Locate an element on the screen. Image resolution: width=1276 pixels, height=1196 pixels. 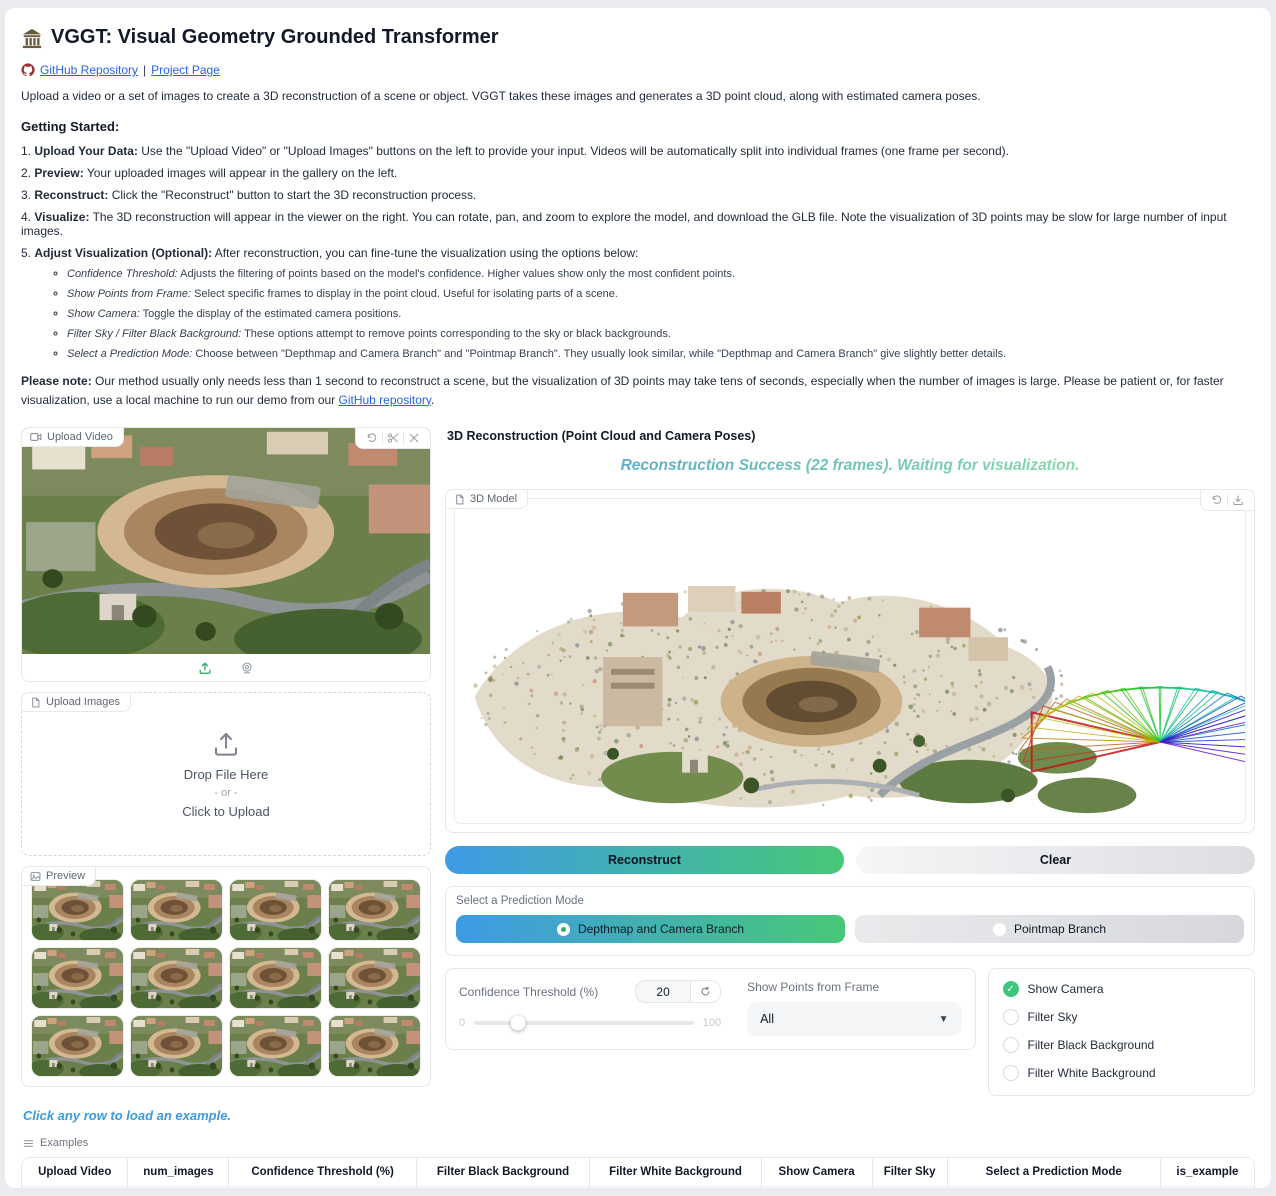
frame-select-control: Show Points from Frame All ▼ is located at coordinates (854, 1008).